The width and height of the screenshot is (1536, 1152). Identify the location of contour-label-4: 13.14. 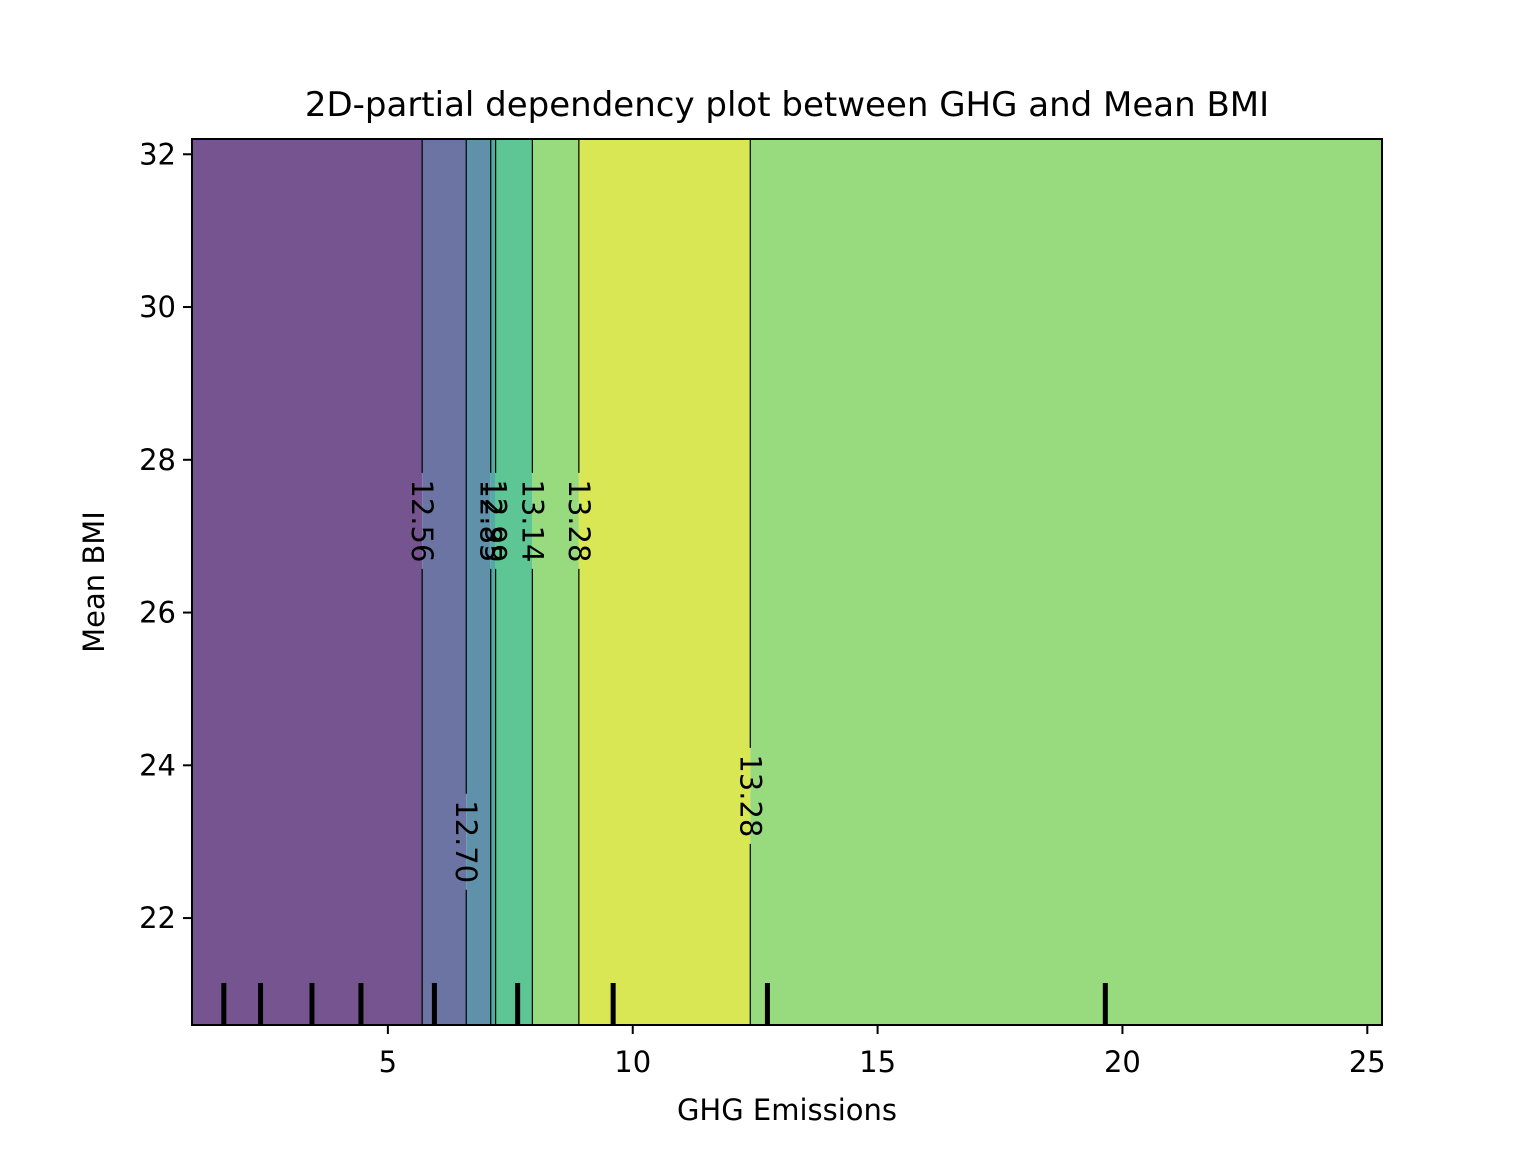
(532, 520).